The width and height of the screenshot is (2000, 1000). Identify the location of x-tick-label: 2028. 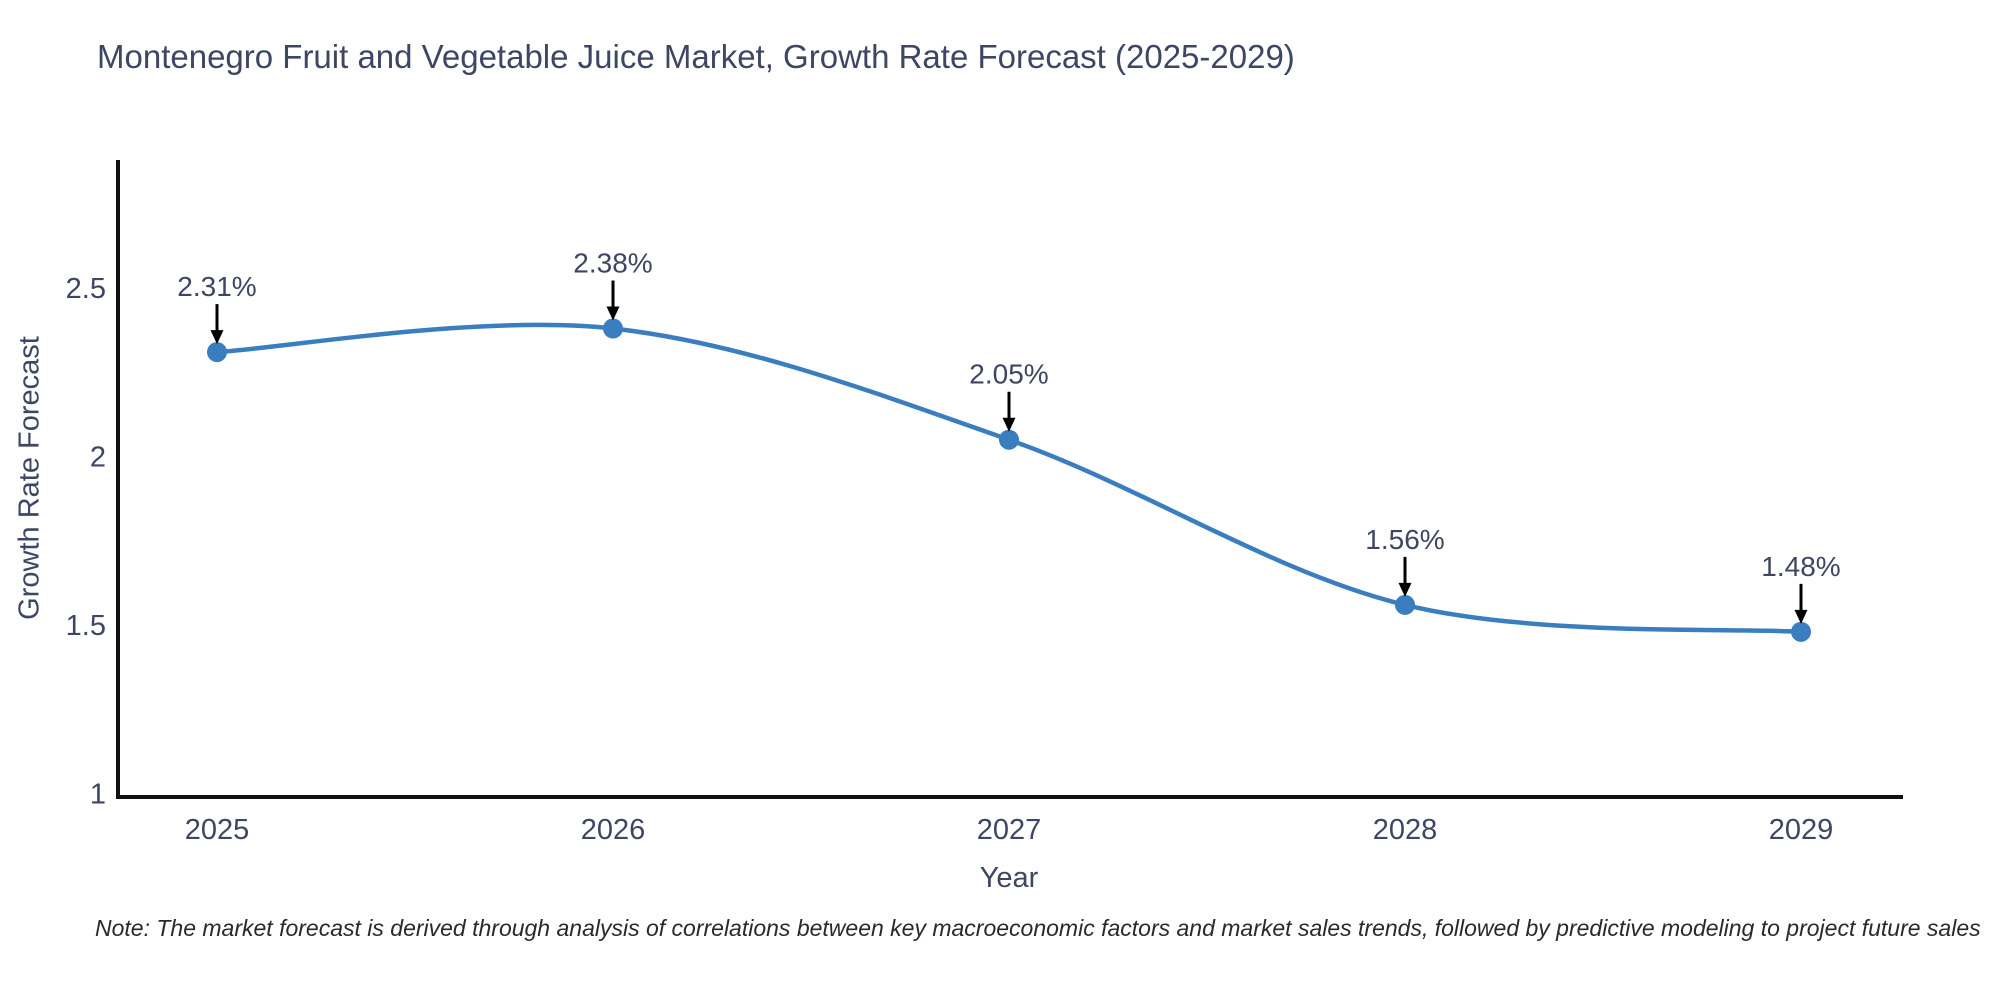
(1405, 830).